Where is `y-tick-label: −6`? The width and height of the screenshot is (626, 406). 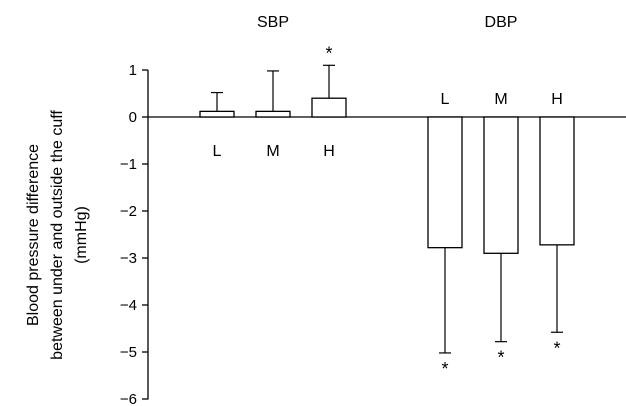 y-tick-label: −6 is located at coordinates (128, 398).